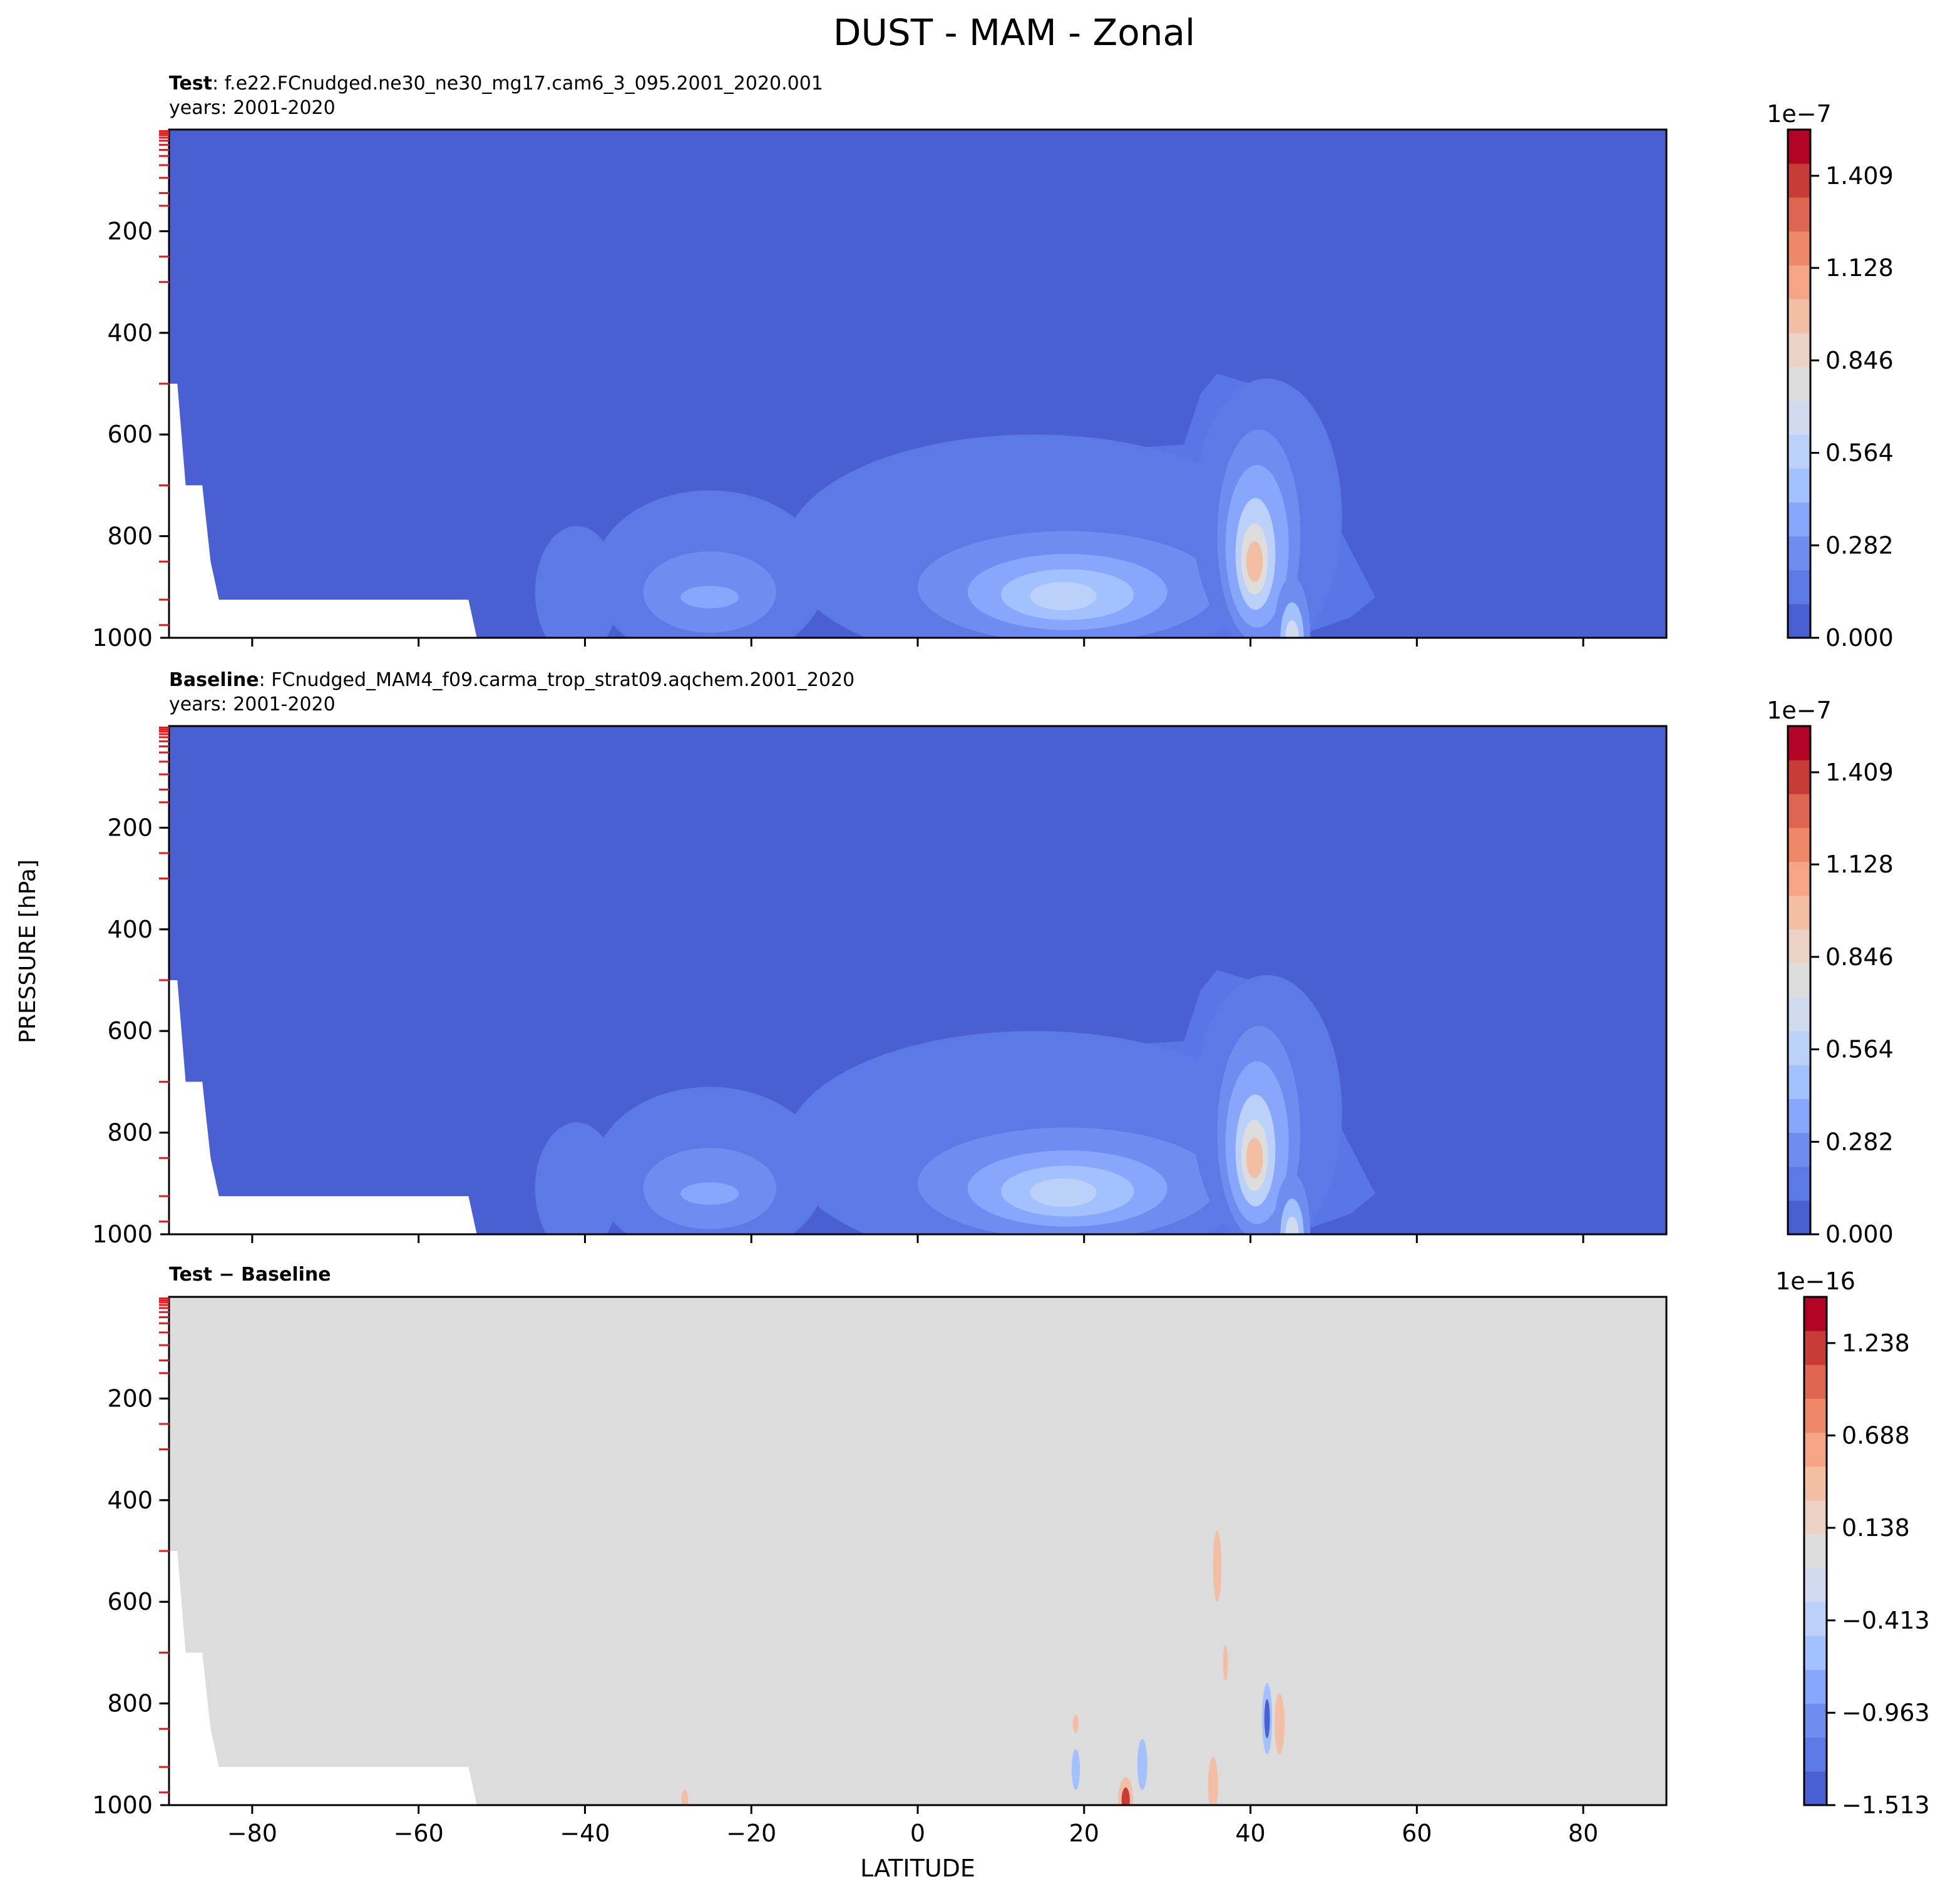 Image resolution: width=1960 pixels, height=1899 pixels. Describe the element at coordinates (1799, 710) in the screenshot. I see `colorbar-exponent: 1e−7` at that location.